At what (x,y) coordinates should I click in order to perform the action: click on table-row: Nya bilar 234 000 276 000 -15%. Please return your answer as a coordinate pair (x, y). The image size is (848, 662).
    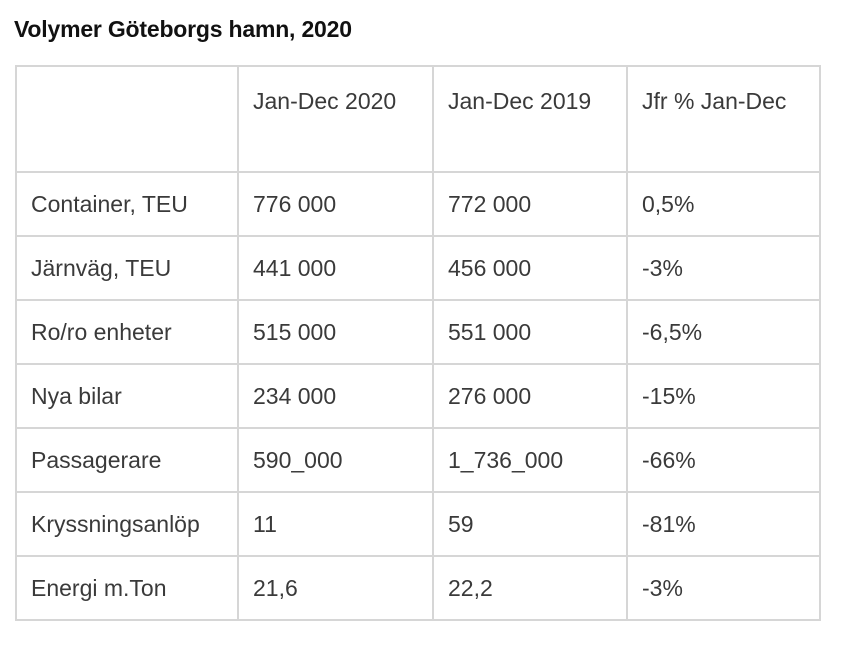
    Looking at the image, I should click on (418, 396).